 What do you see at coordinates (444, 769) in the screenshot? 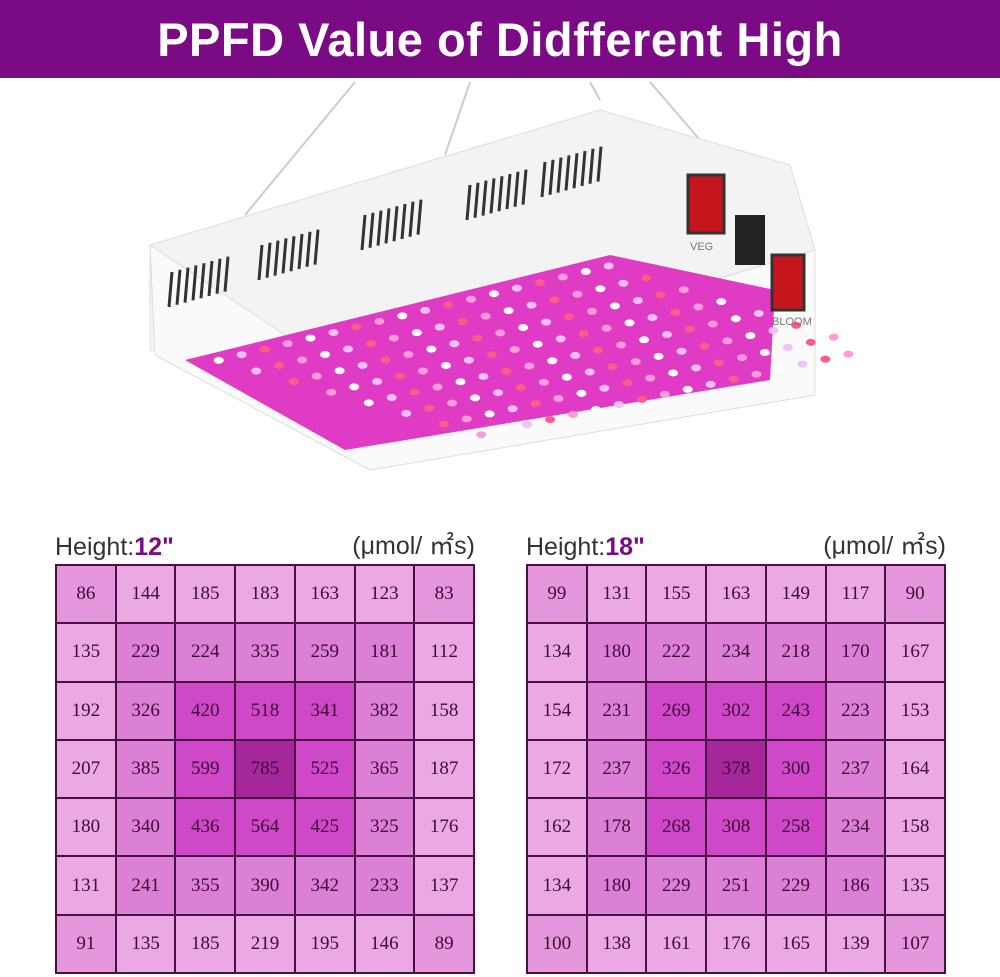
I see `heatmap-cell: 187` at bounding box center [444, 769].